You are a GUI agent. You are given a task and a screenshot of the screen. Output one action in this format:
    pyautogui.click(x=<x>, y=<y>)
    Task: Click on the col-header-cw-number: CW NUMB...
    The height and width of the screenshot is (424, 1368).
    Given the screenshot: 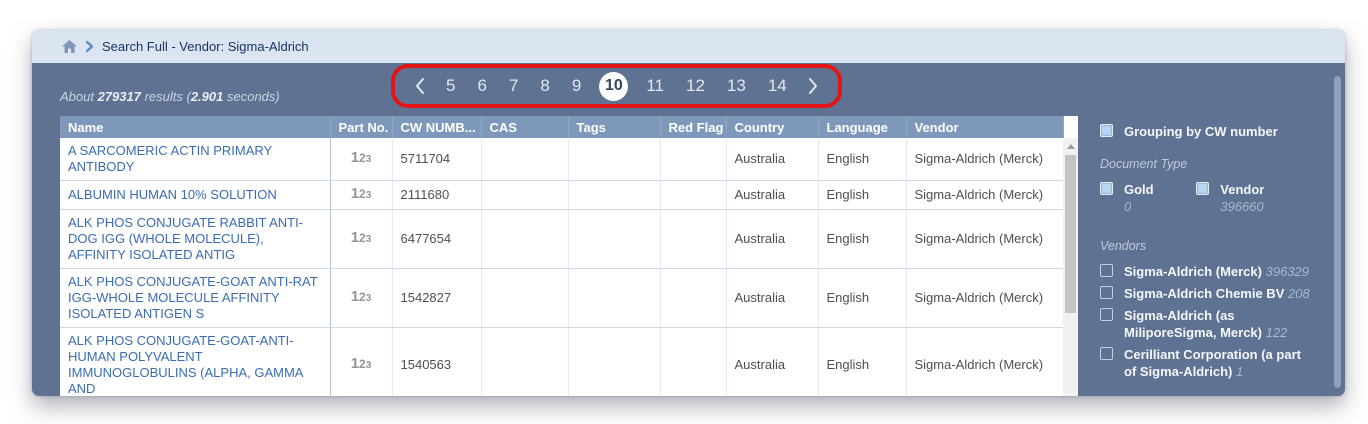 What is the action you would take?
    pyautogui.click(x=437, y=127)
    